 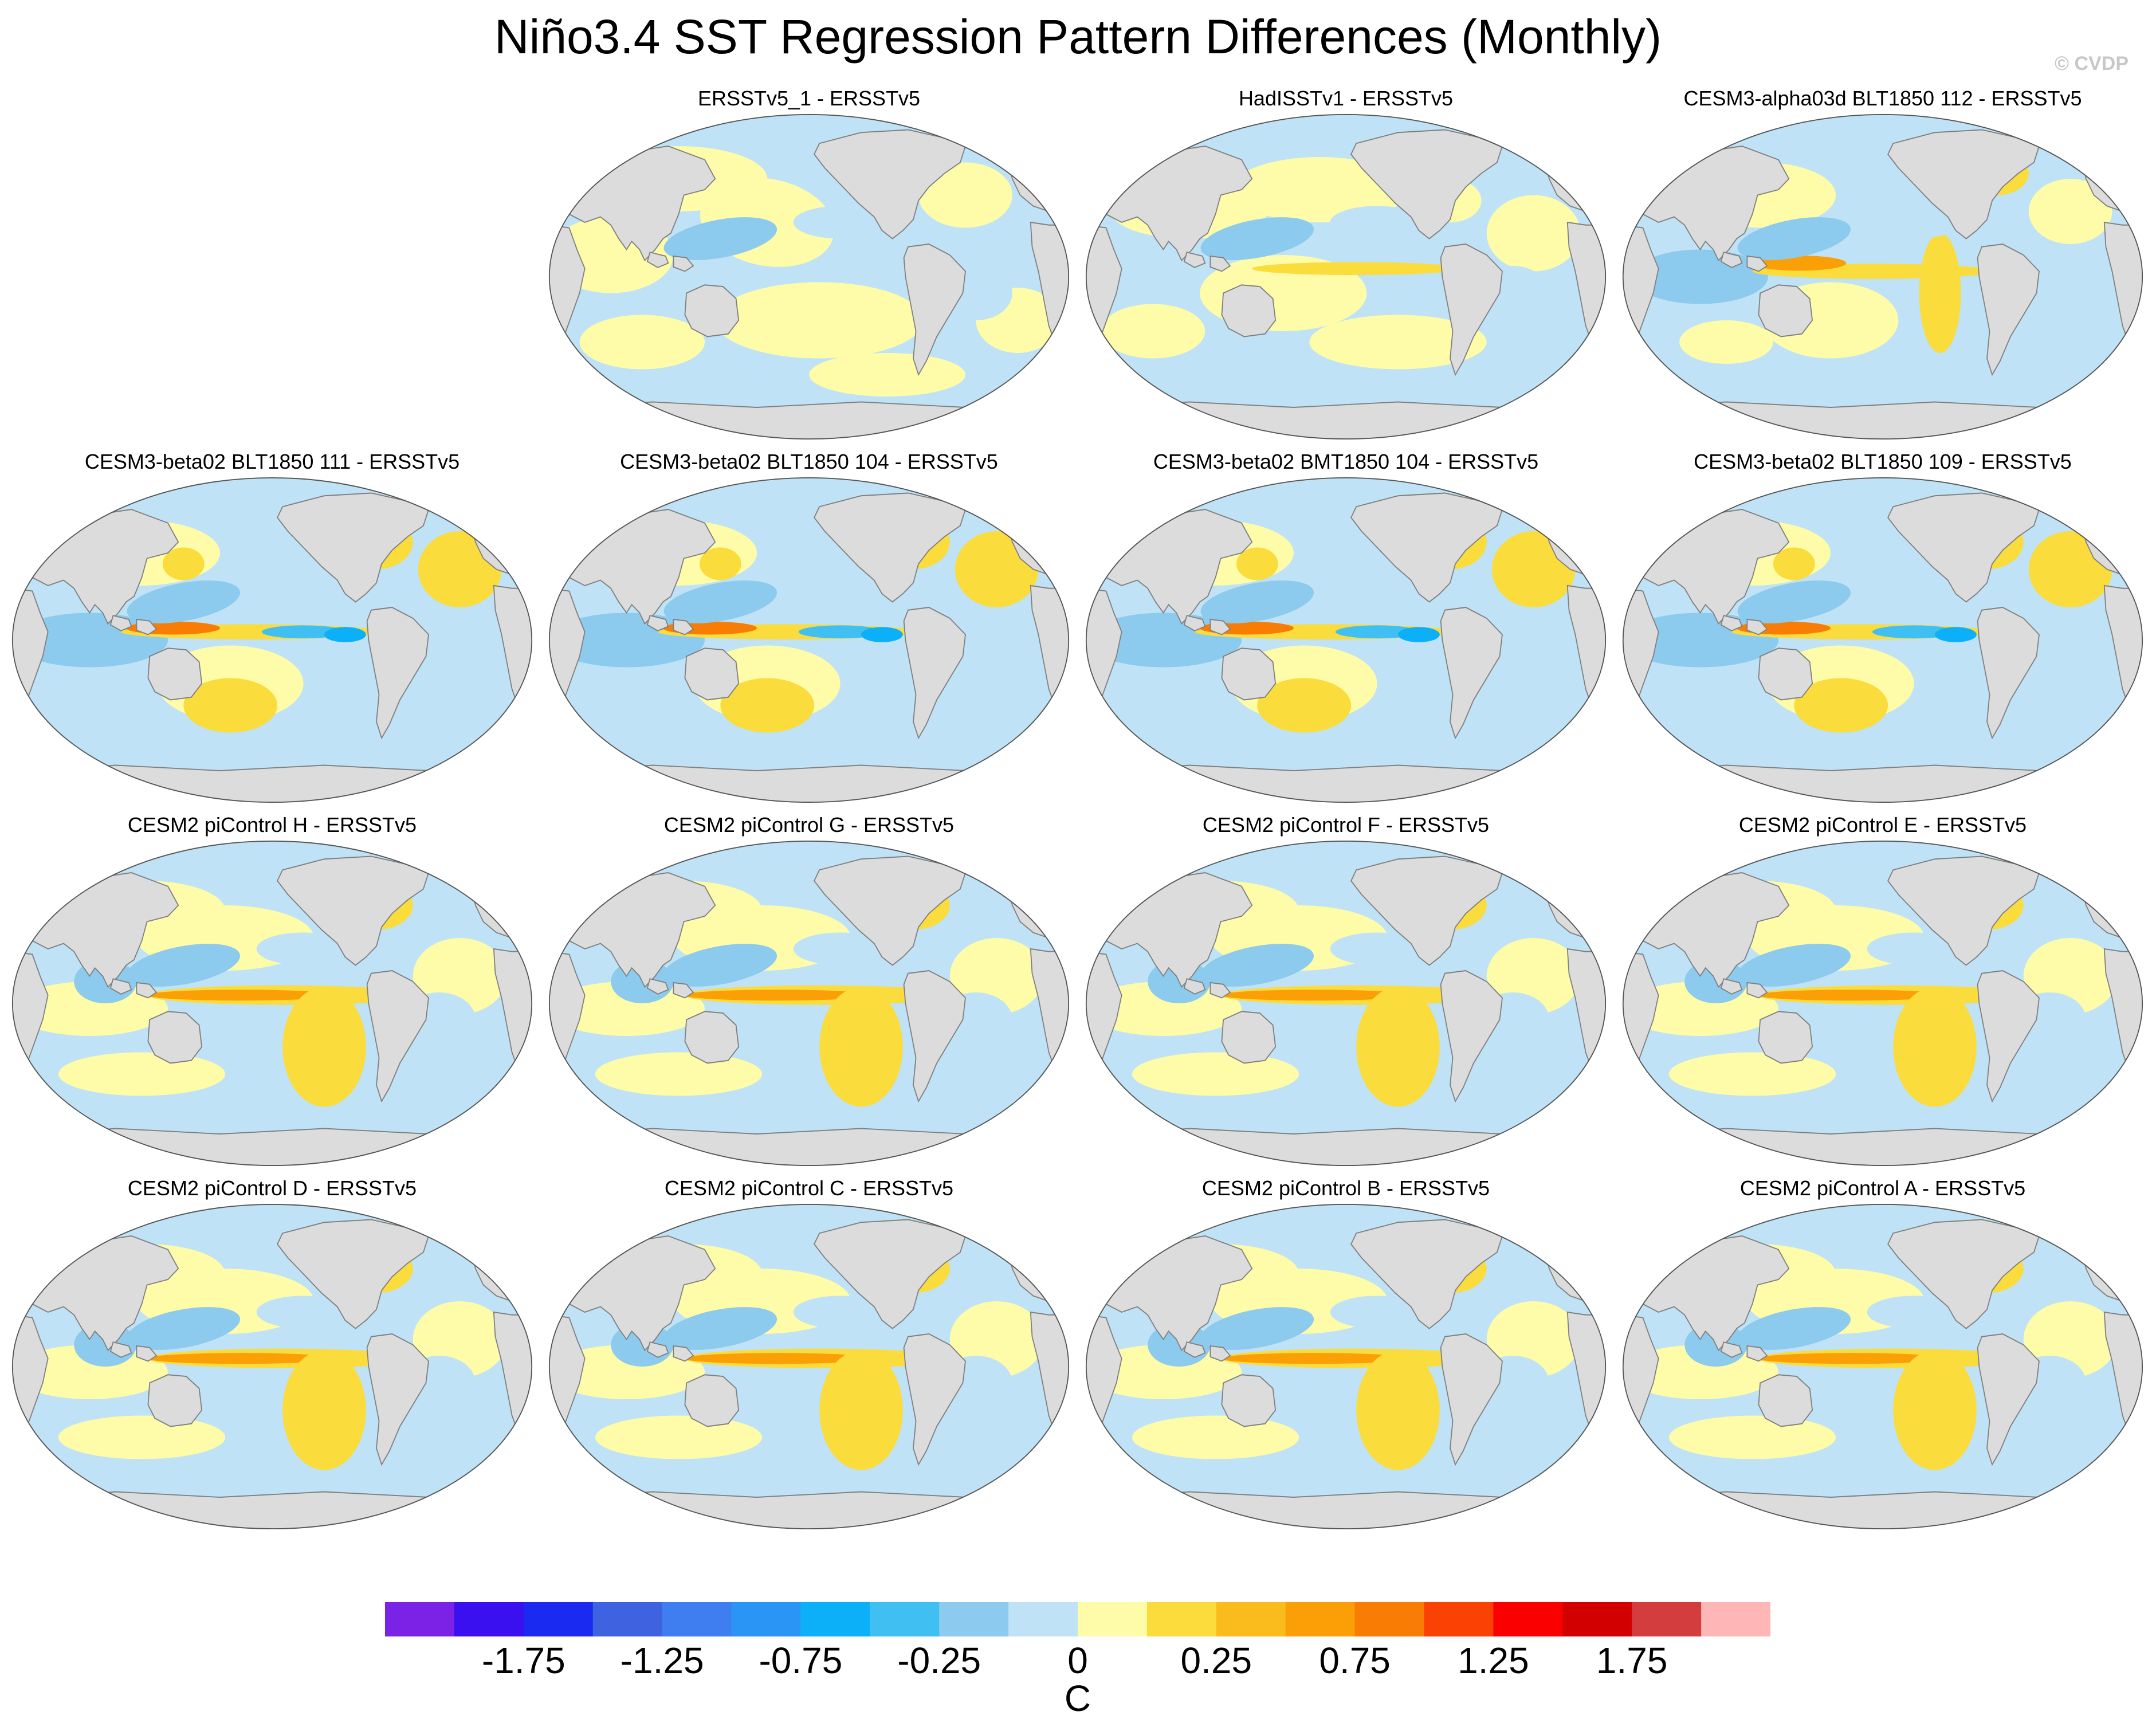 What do you see at coordinates (801, 1661) in the screenshot?
I see `colorbar-tick-label: -0.75` at bounding box center [801, 1661].